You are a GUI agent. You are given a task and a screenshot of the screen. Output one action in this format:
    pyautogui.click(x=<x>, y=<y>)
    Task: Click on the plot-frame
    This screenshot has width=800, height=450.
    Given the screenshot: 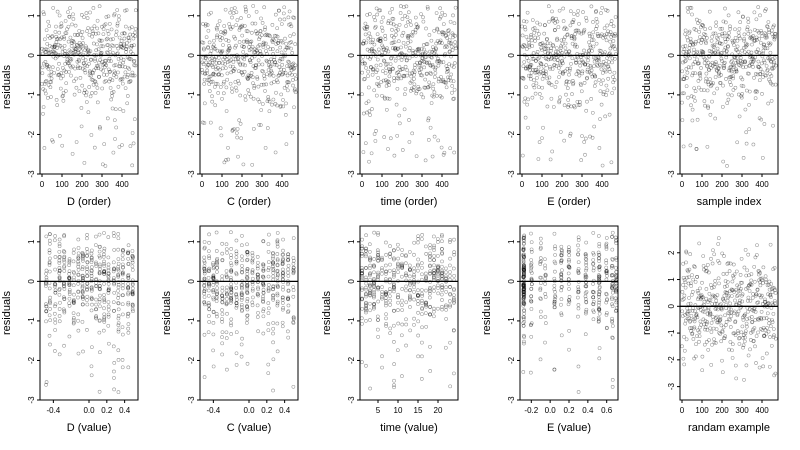 What is the action you would take?
    pyautogui.click(x=729, y=313)
    